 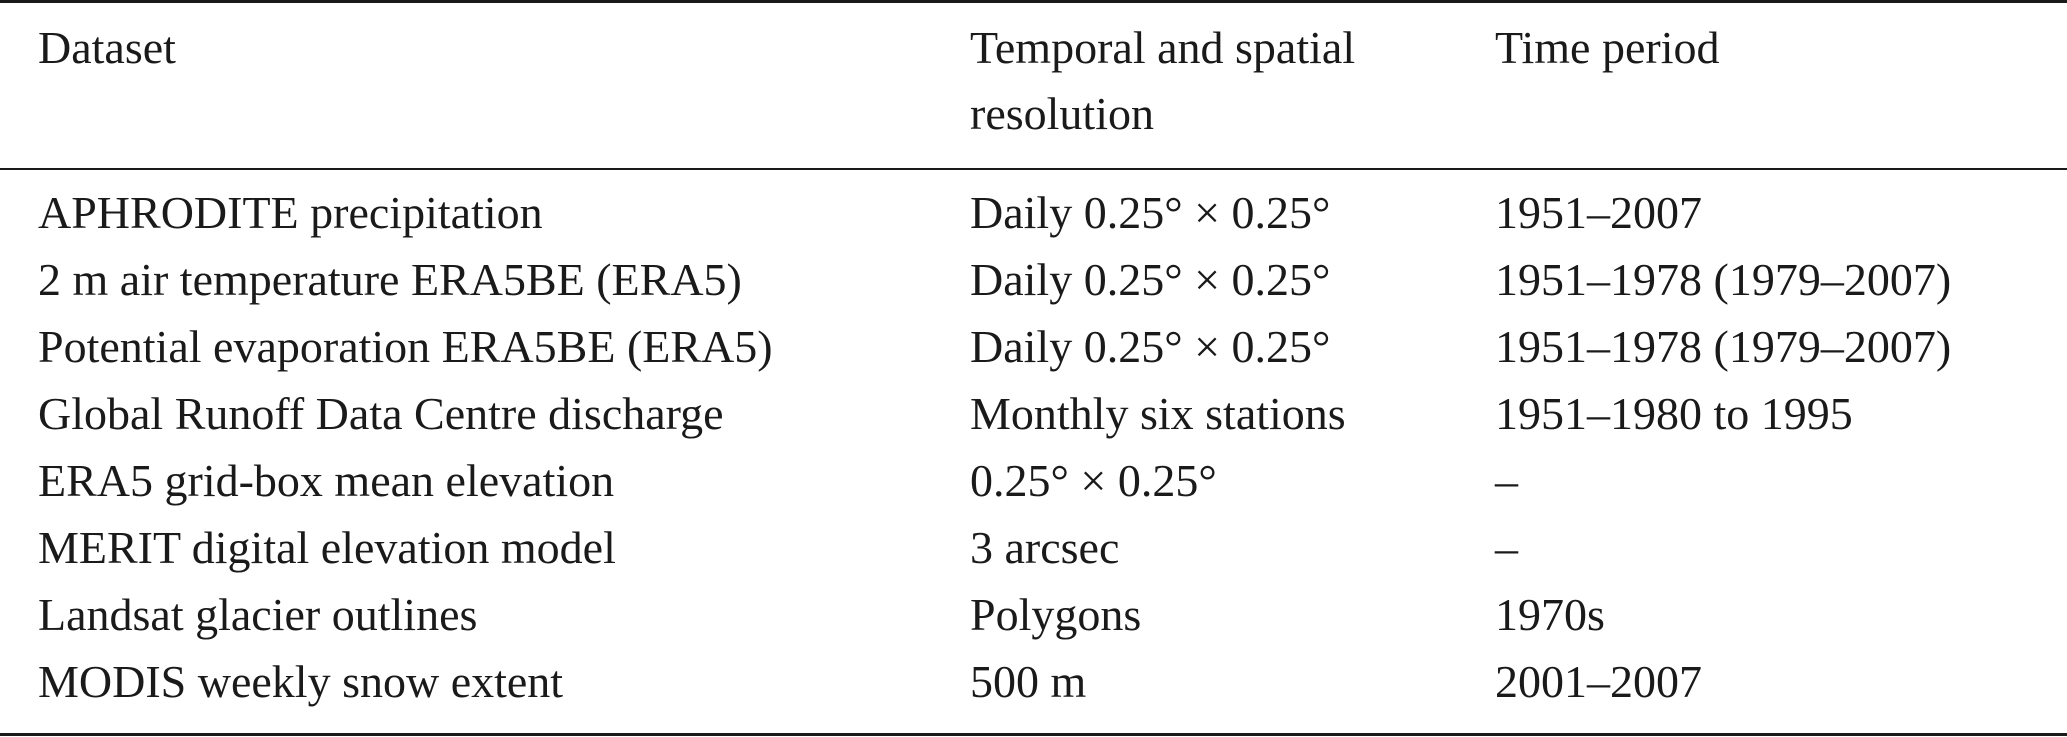 What do you see at coordinates (405, 346) in the screenshot?
I see `dataset-cell: Potential evaporation ERA5BE (ERA5)` at bounding box center [405, 346].